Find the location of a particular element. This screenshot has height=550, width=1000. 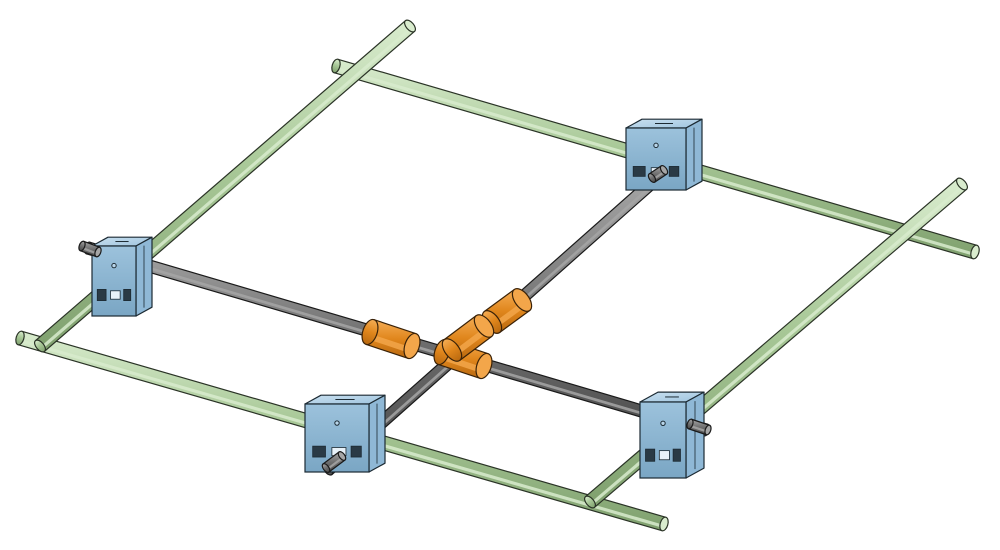

carriage-block-right is located at coordinates (672, 435).